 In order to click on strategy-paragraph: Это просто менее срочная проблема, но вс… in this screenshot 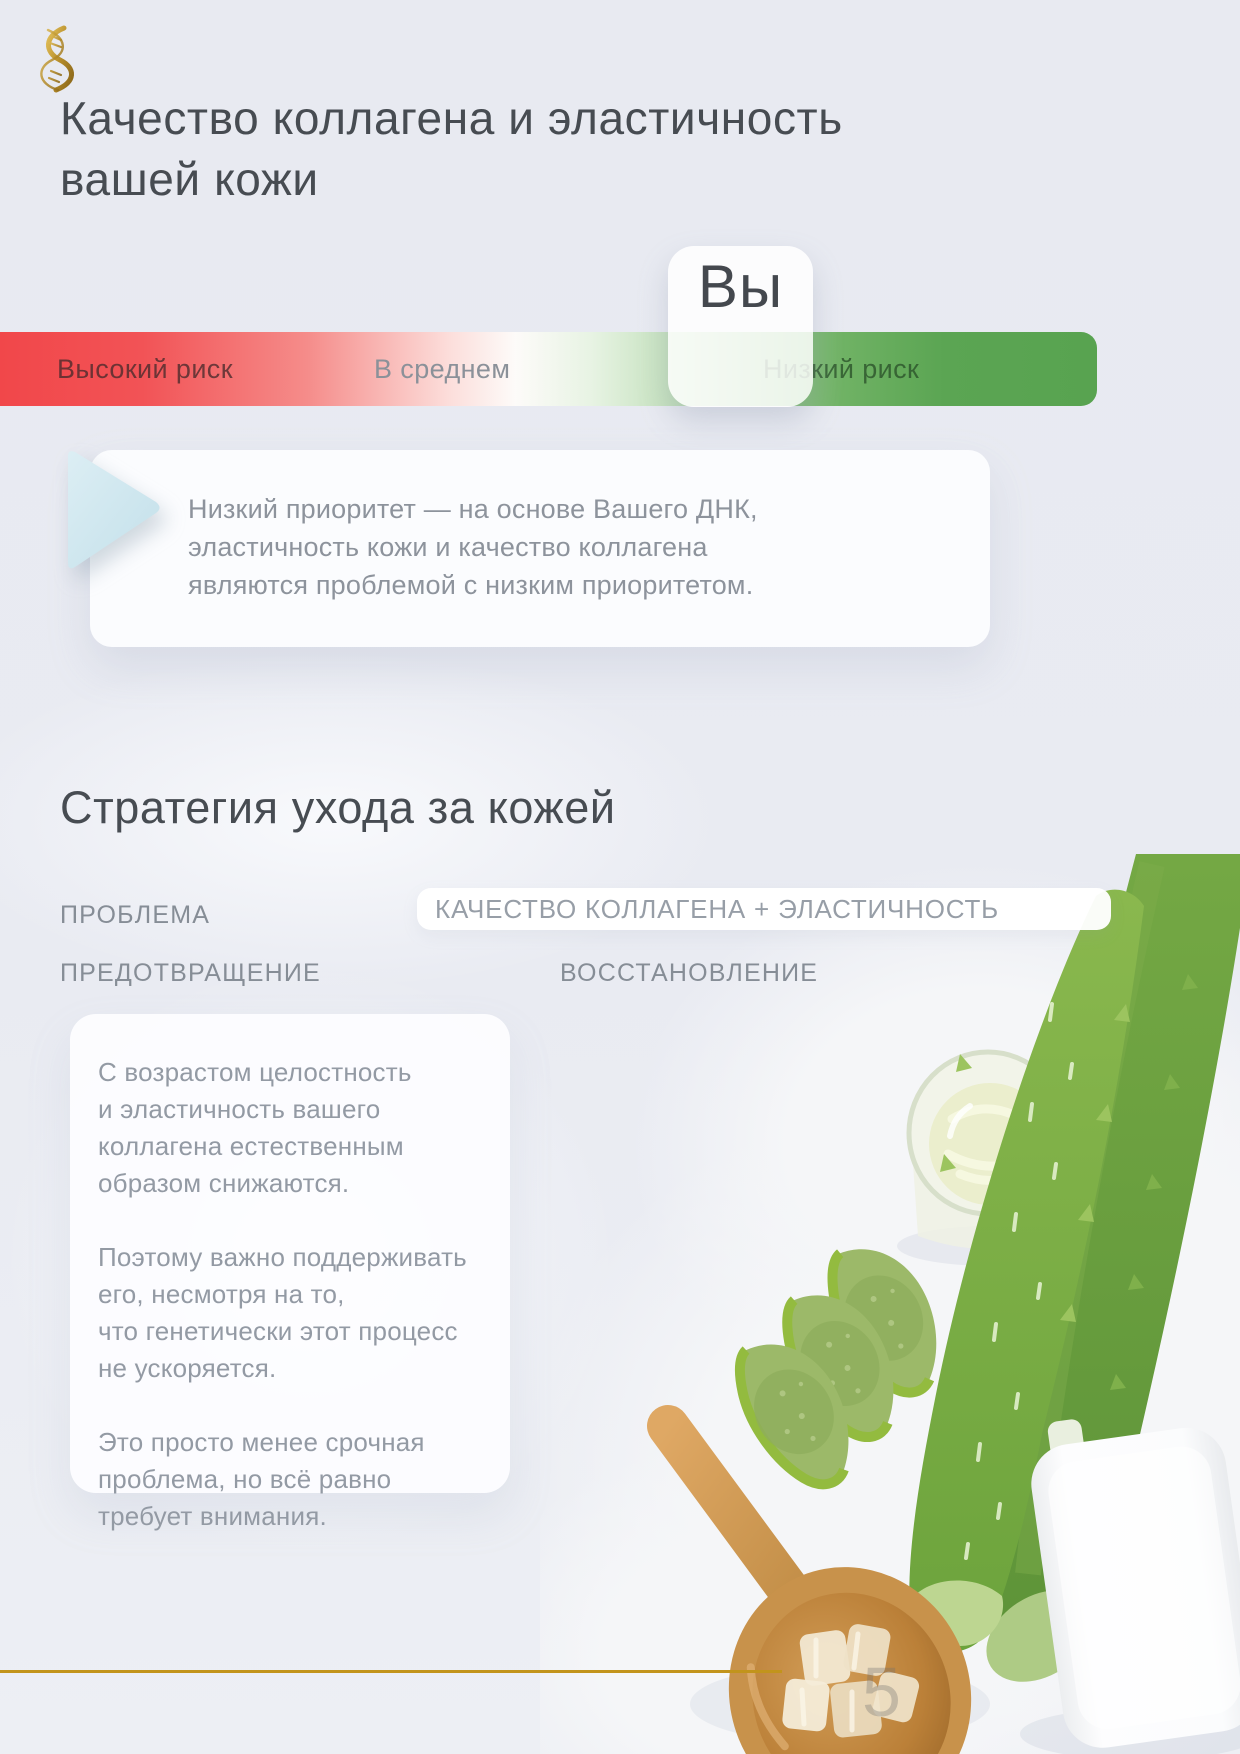, I will do `click(261, 1479)`.